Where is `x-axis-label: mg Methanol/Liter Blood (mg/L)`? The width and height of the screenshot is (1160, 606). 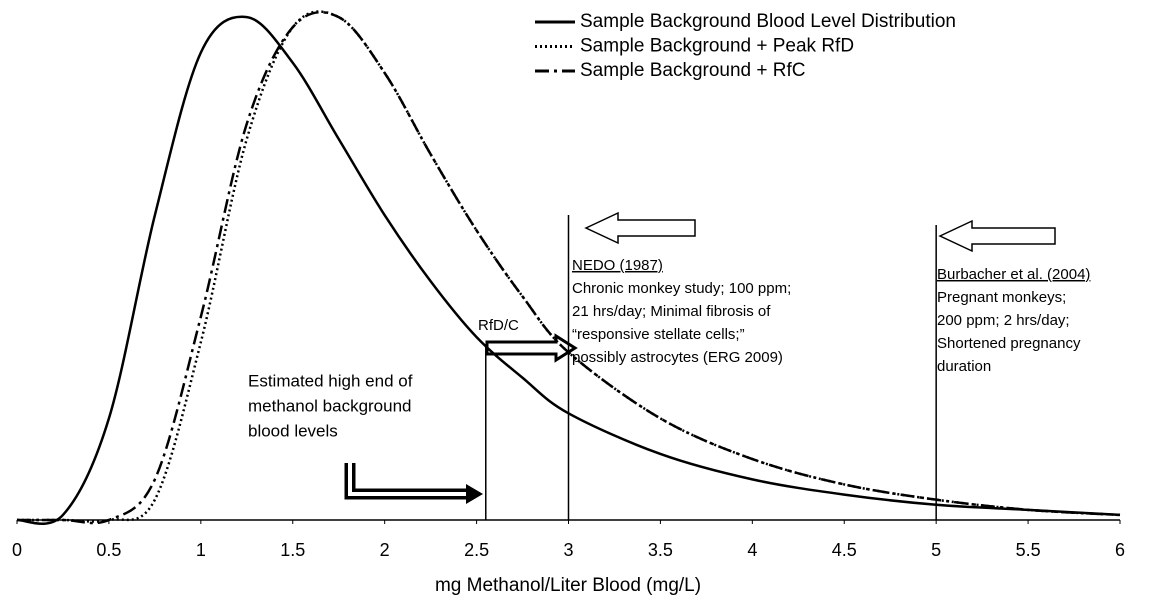 x-axis-label: mg Methanol/Liter Blood (mg/L) is located at coordinates (568, 585).